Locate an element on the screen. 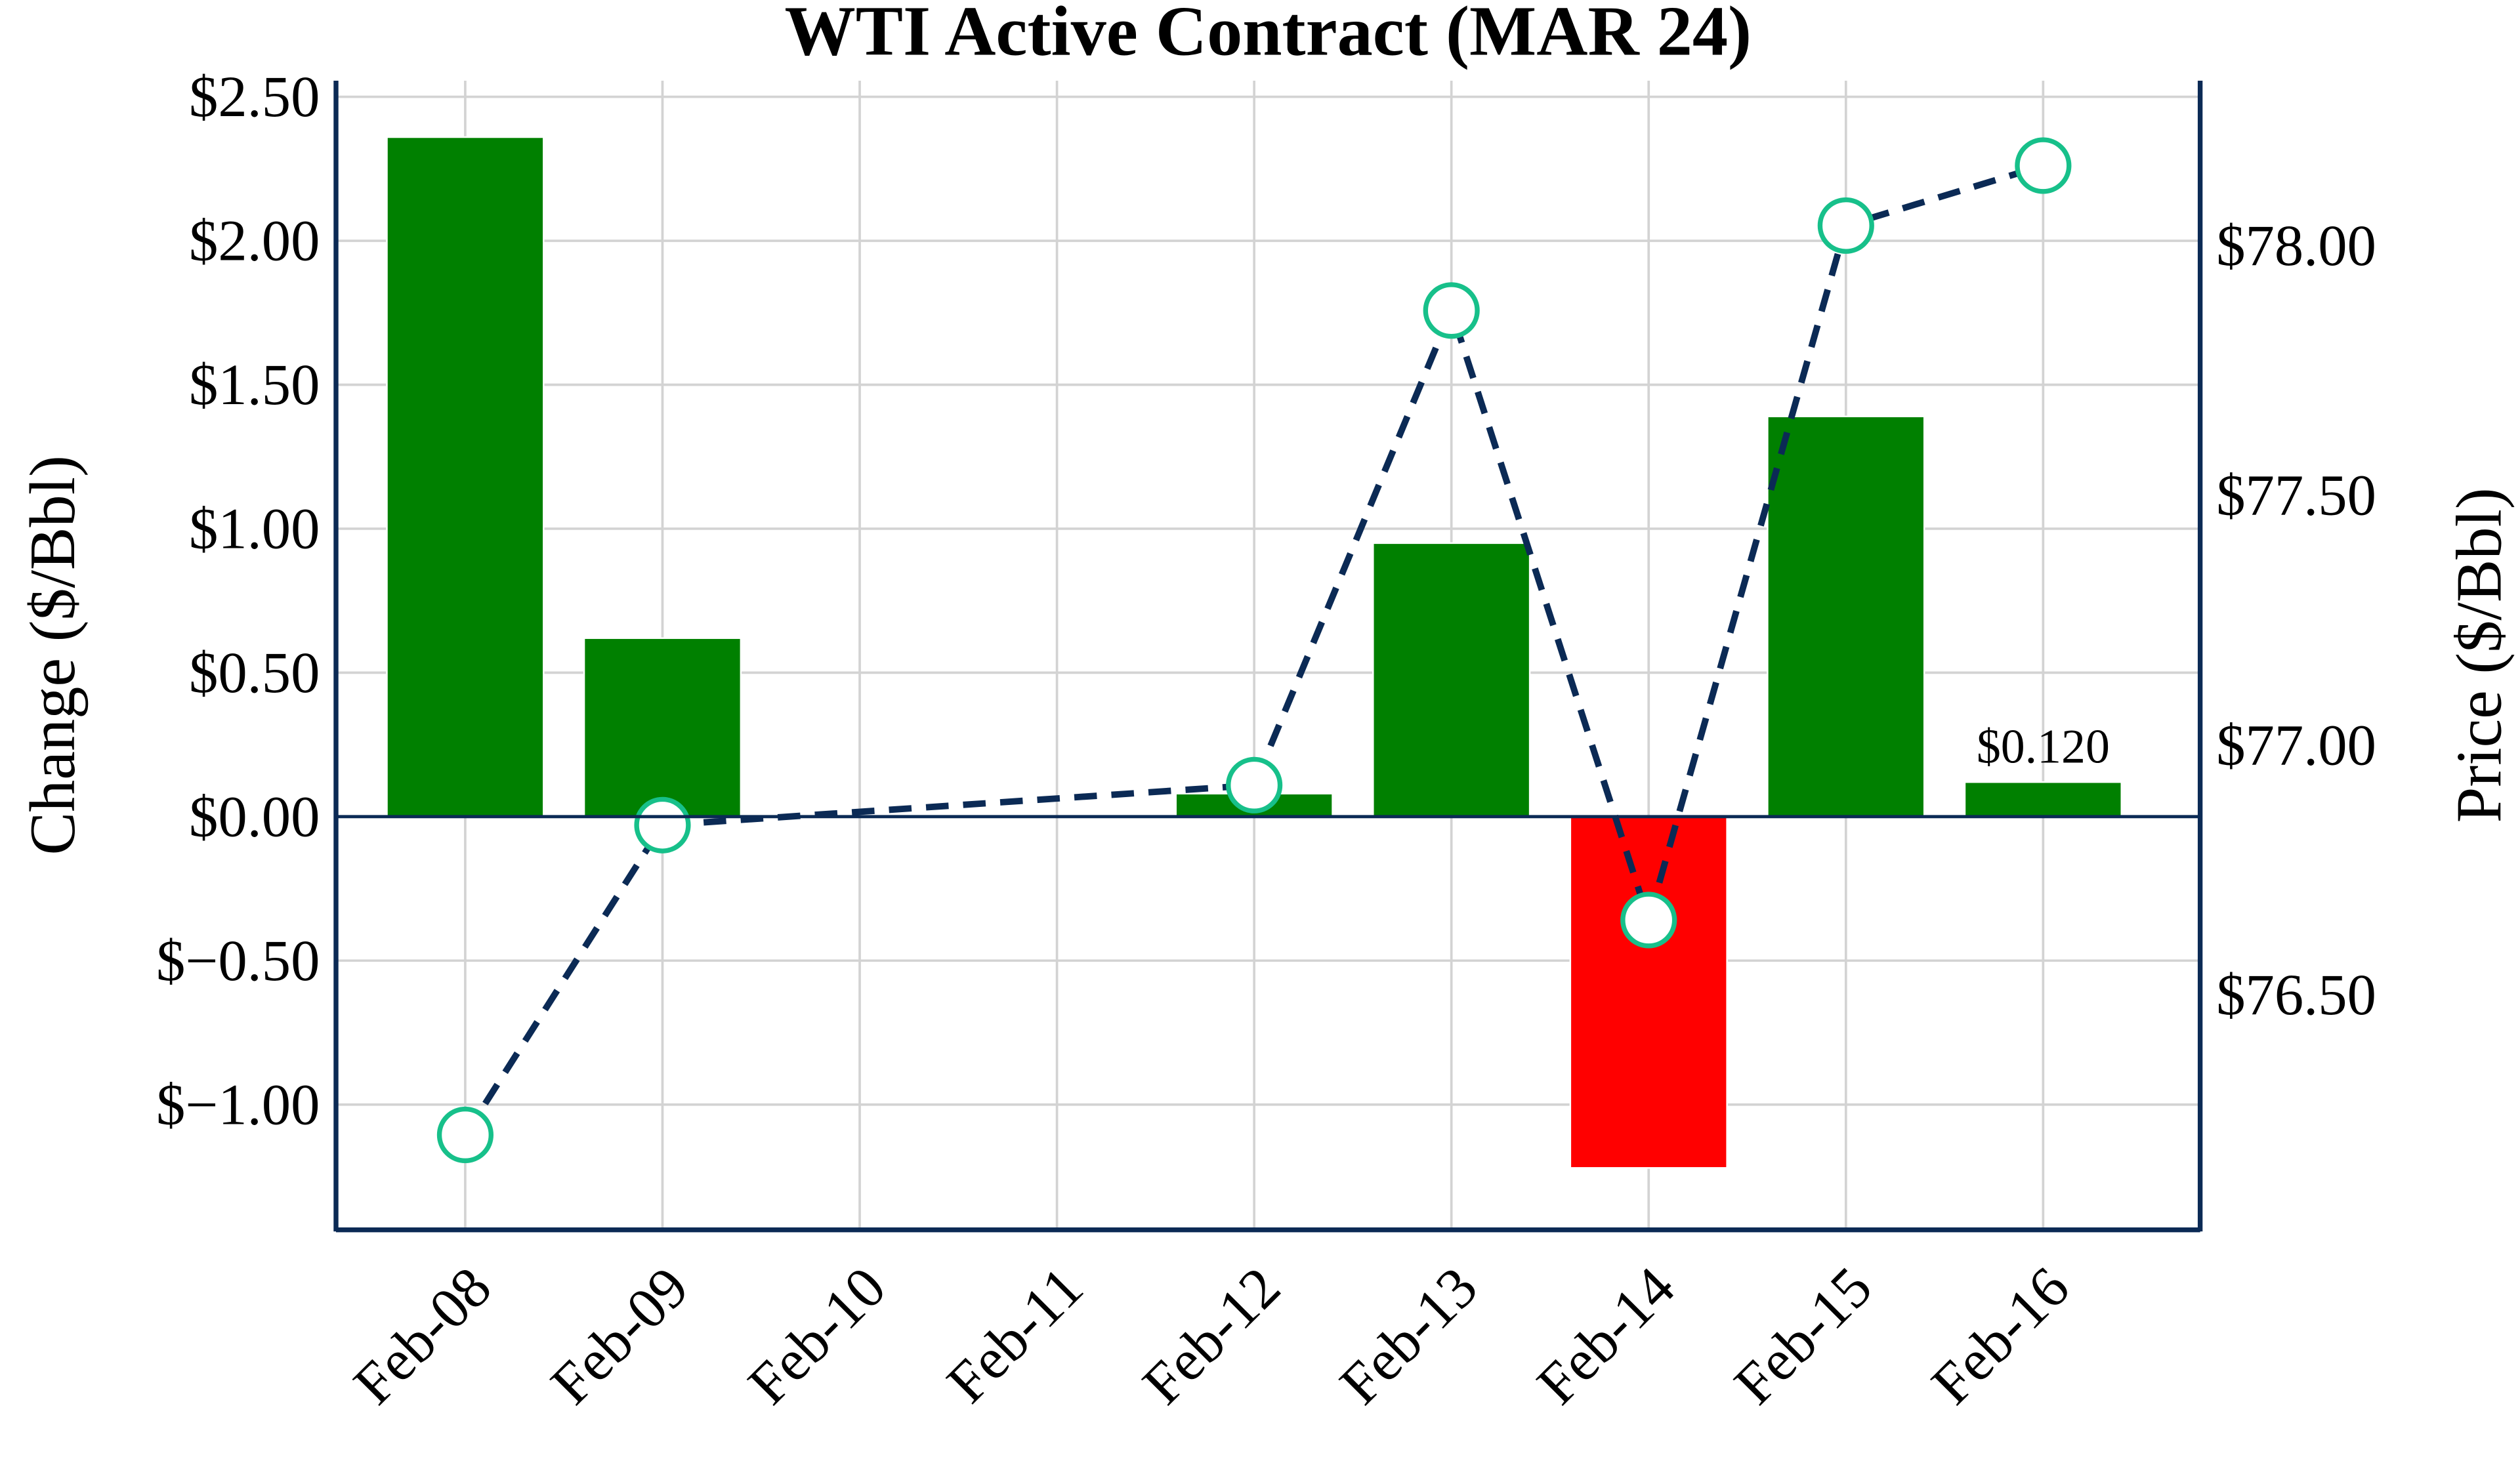 The image size is (2520, 1480). y-tick-label: $0.00 is located at coordinates (254, 817).